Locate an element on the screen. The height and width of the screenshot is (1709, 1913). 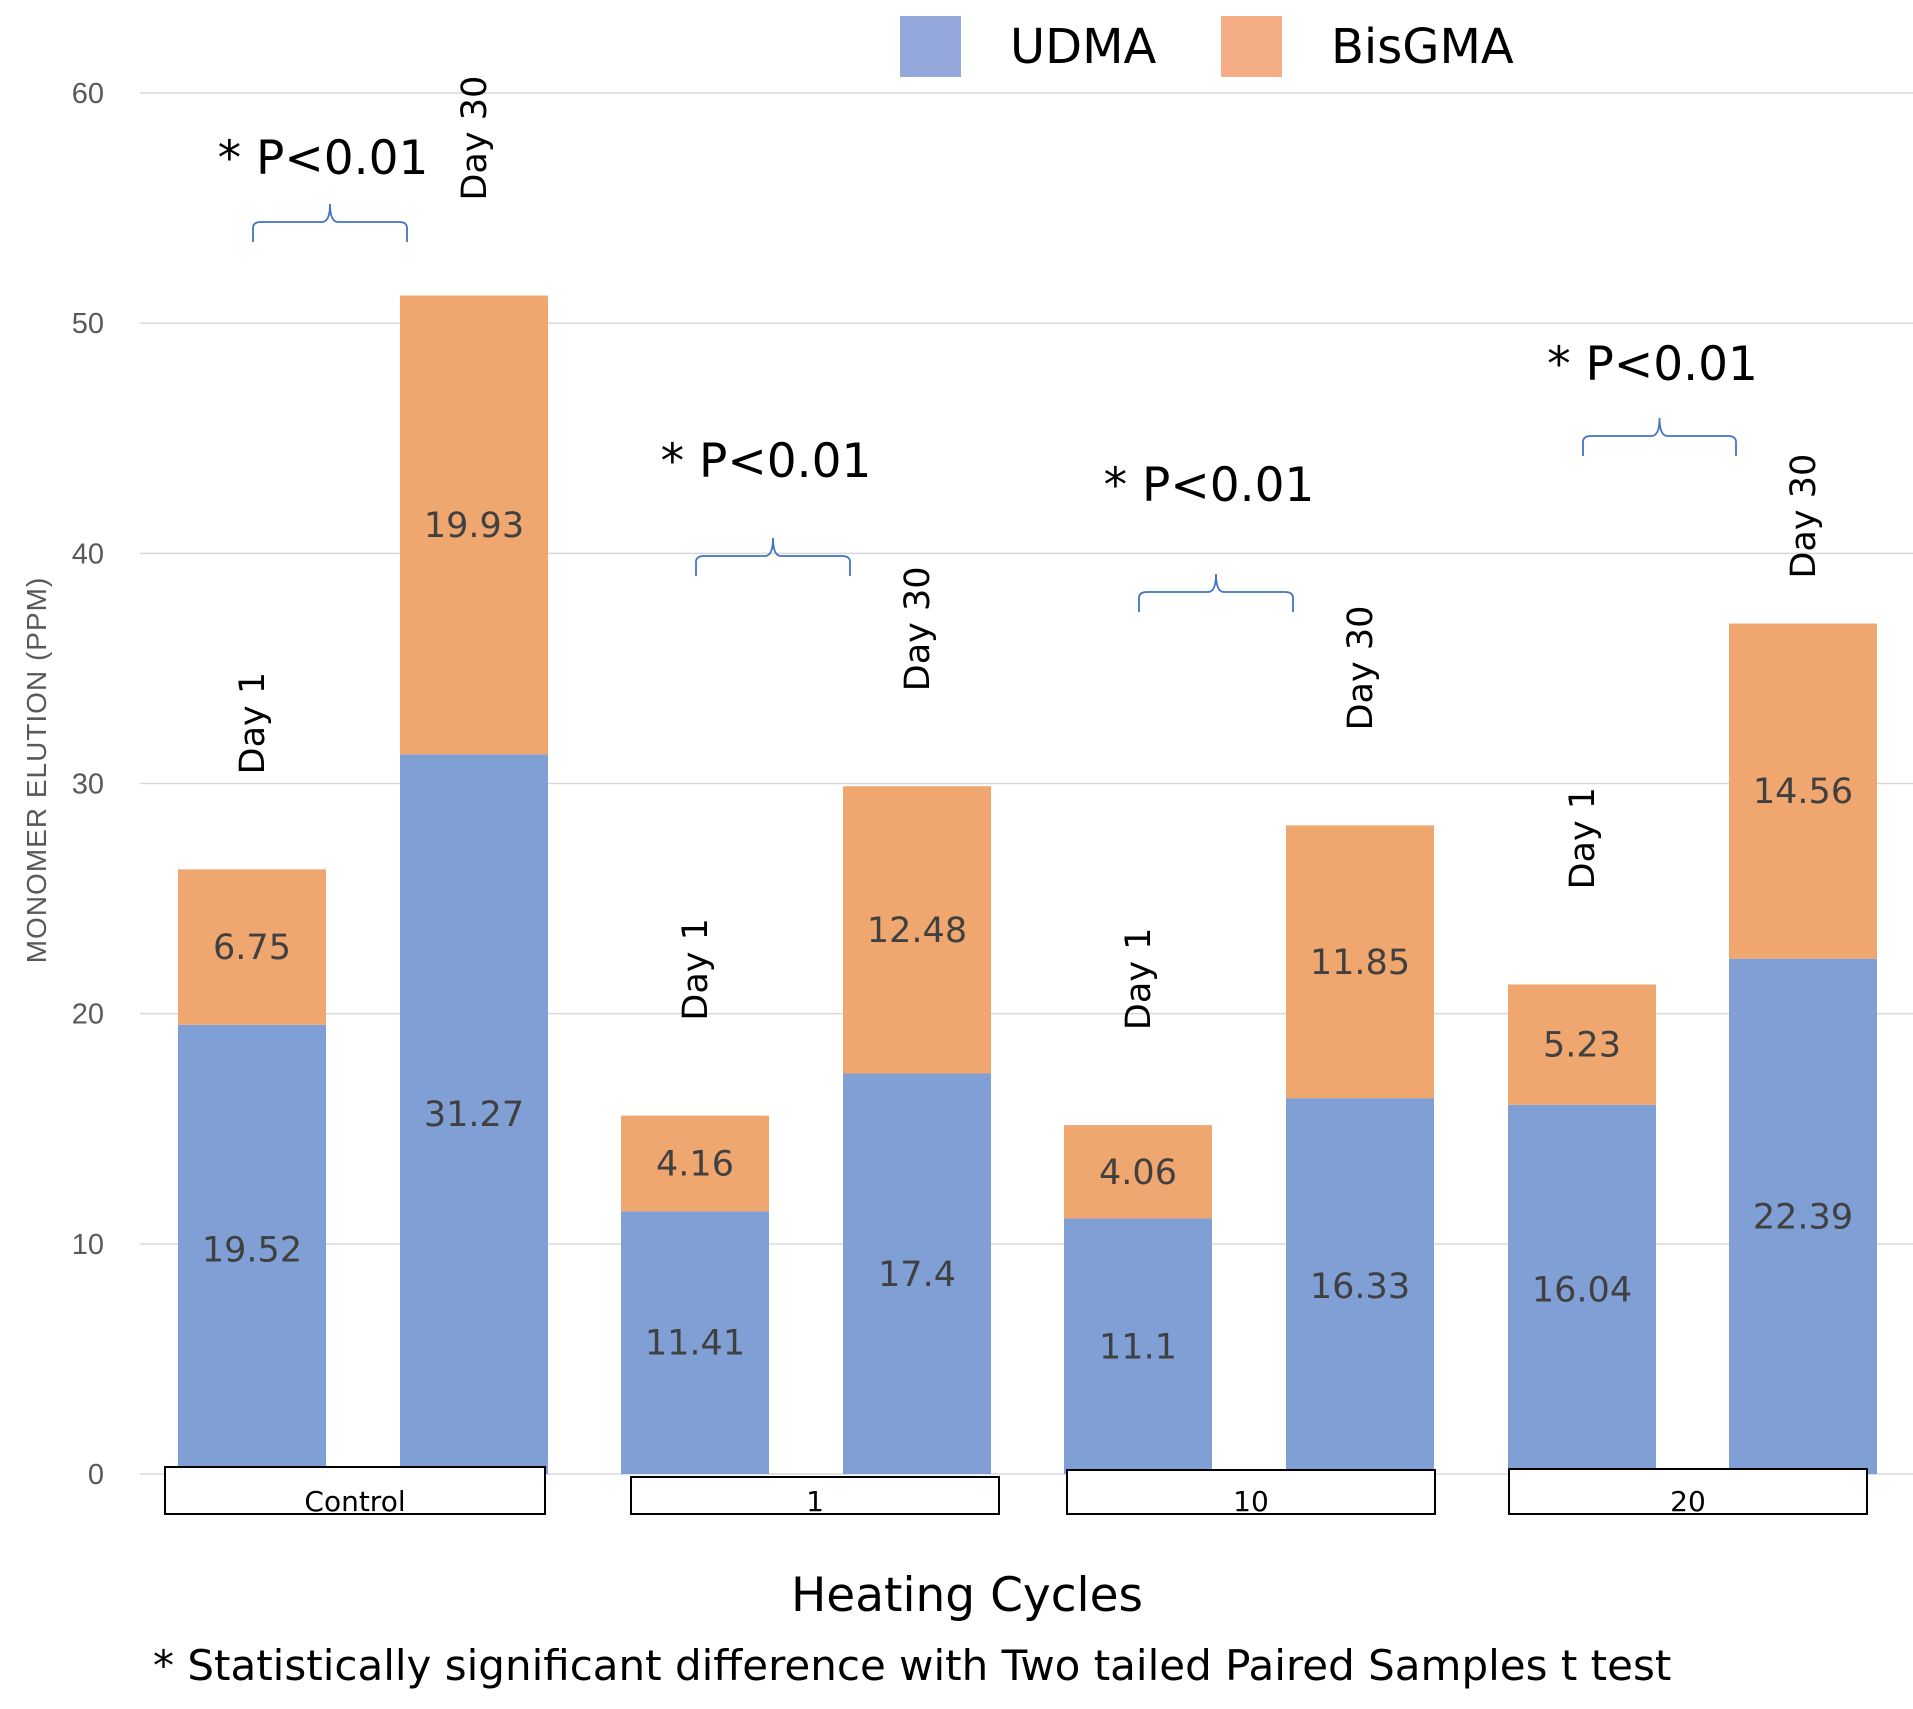
group-label: 10 is located at coordinates (1251, 1501).